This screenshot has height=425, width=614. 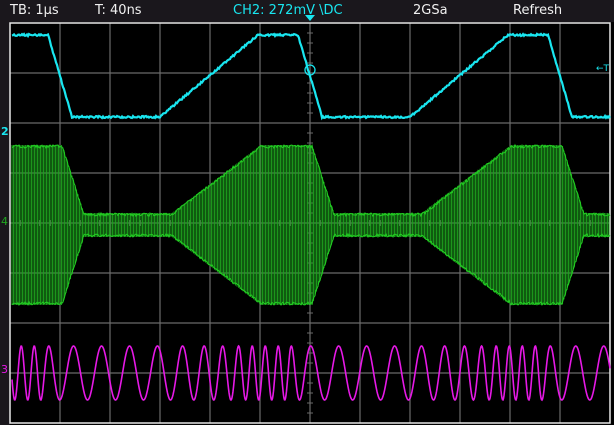 I want to click on ch3-marker-label: 3, so click(x=4, y=369).